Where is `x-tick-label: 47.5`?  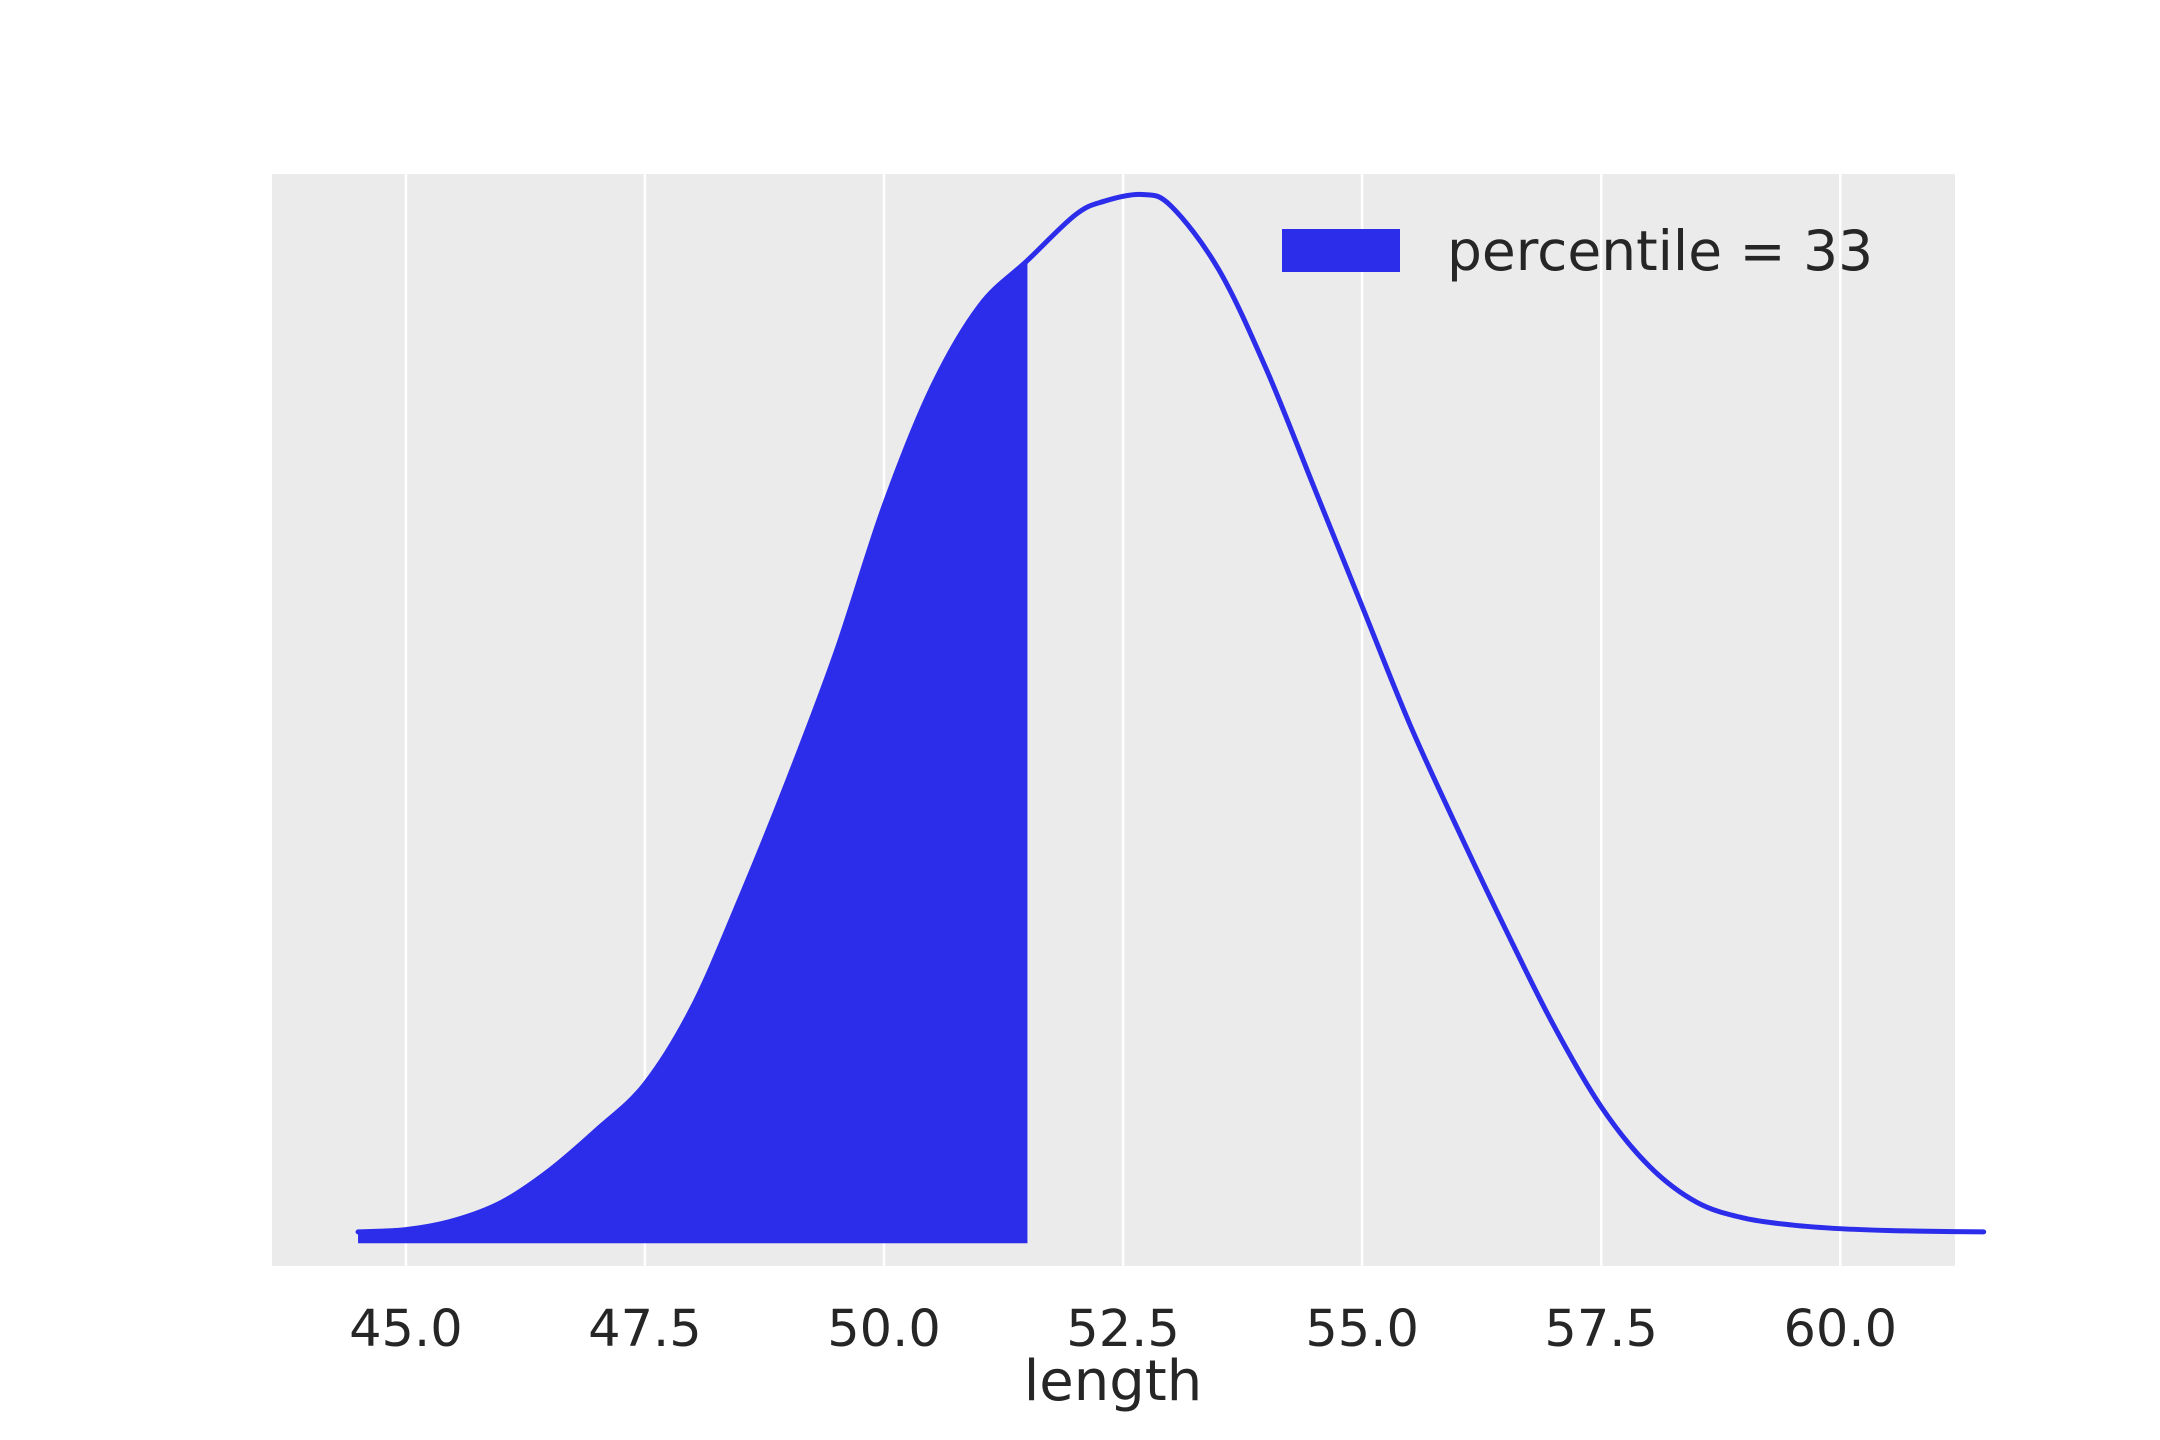 x-tick-label: 47.5 is located at coordinates (645, 1329).